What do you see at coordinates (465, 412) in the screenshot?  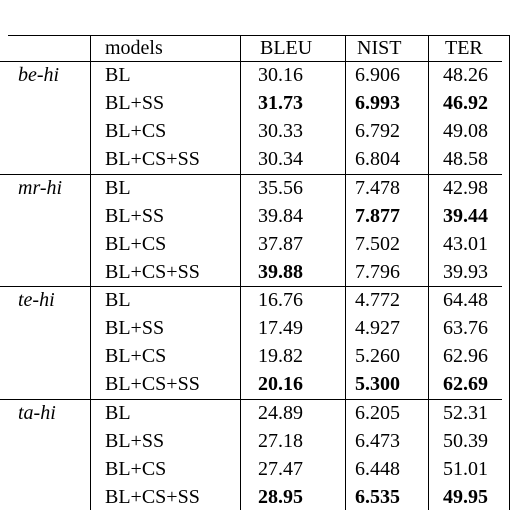 I see `score-cell: 52.31` at bounding box center [465, 412].